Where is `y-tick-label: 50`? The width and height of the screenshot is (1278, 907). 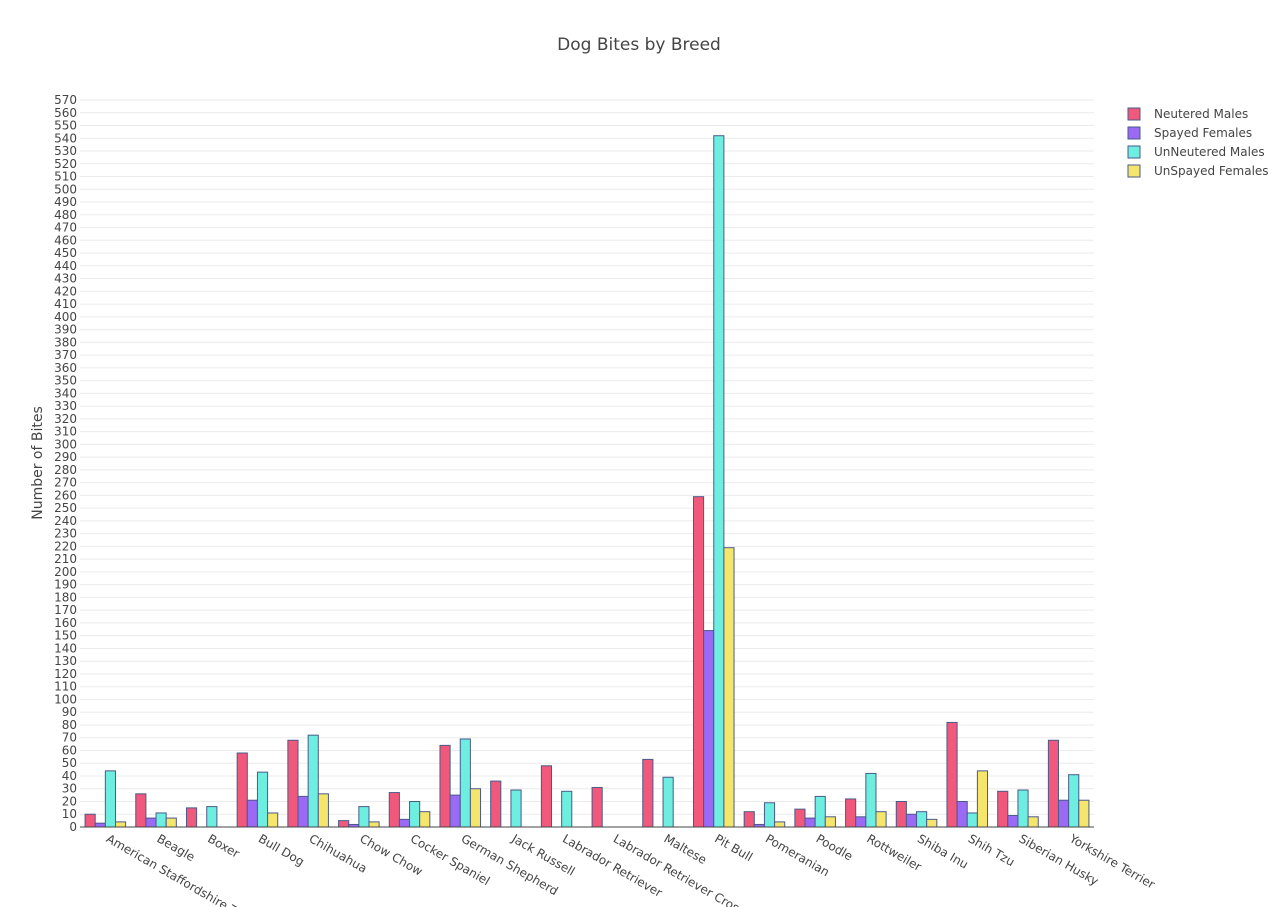
y-tick-label: 50 is located at coordinates (69, 763).